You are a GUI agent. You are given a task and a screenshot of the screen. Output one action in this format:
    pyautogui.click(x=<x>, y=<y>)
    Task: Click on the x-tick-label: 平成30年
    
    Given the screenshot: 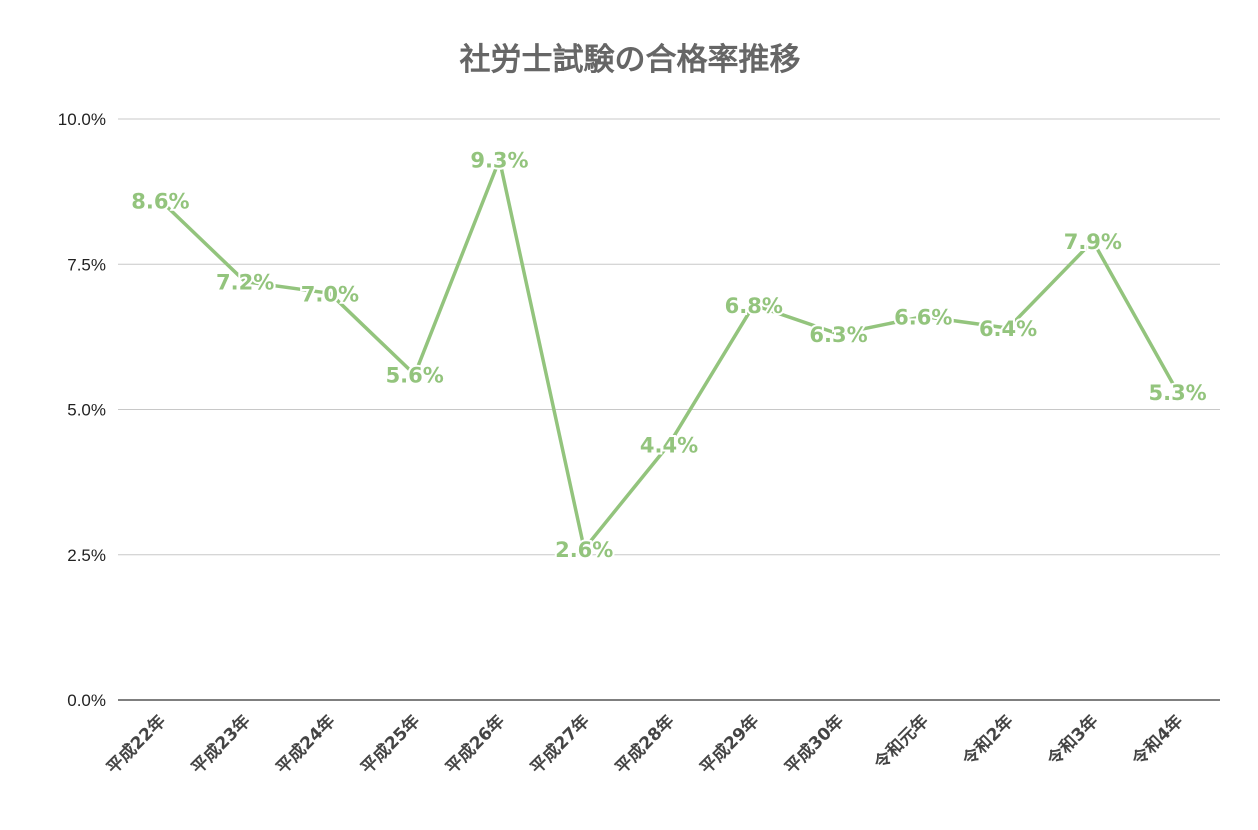 What is the action you would take?
    pyautogui.click(x=814, y=745)
    